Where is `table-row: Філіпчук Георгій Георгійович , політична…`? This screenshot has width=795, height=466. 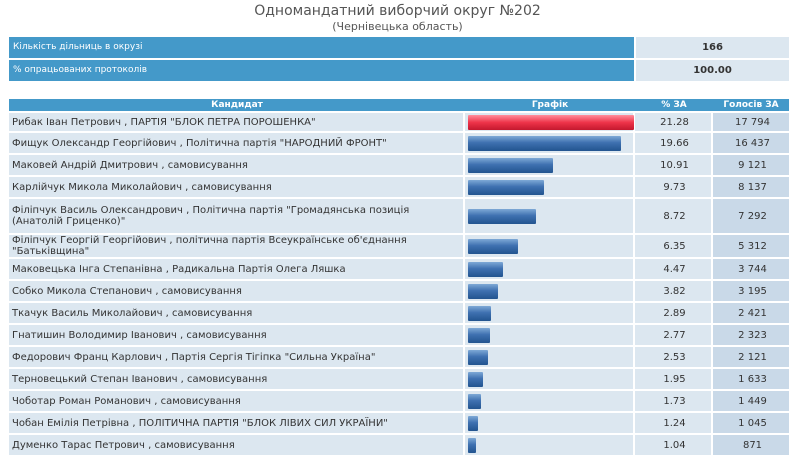
table-row: Філіпчук Георгій Георгійович , політична… is located at coordinates (399, 246).